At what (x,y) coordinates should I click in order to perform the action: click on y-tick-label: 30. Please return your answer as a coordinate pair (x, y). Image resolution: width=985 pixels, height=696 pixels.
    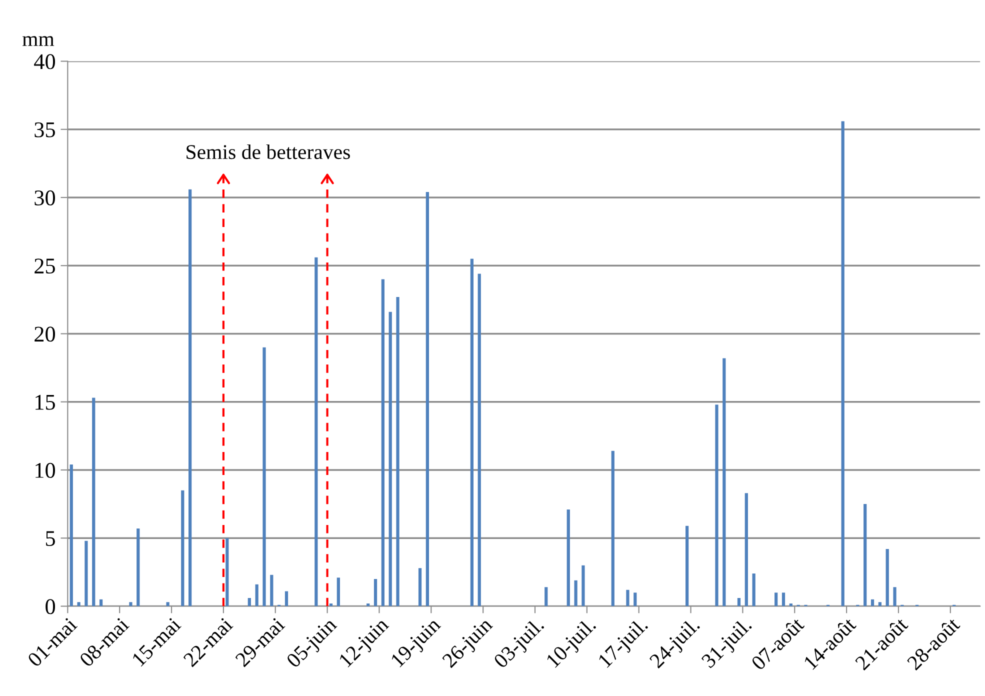
    Looking at the image, I should click on (45, 198).